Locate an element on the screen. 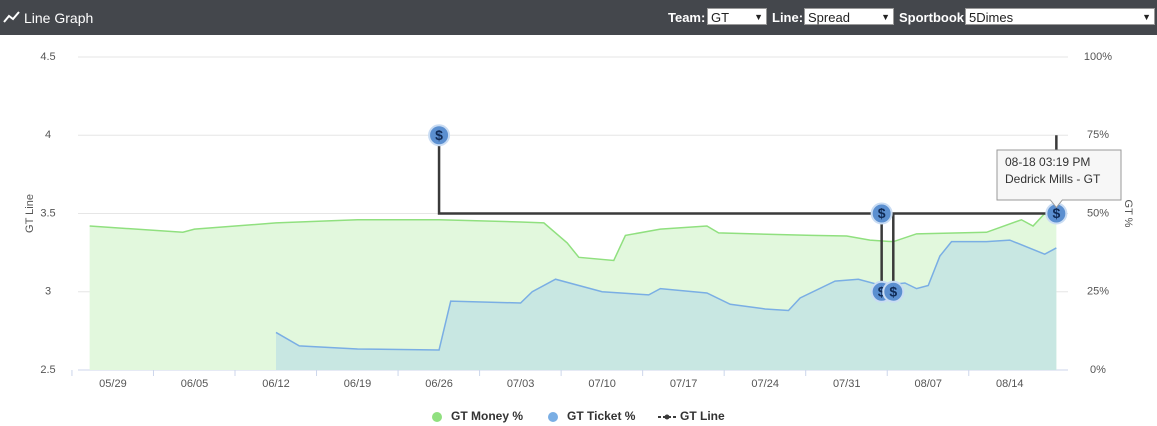  x-tick-label: 07/03 is located at coordinates (521, 384).